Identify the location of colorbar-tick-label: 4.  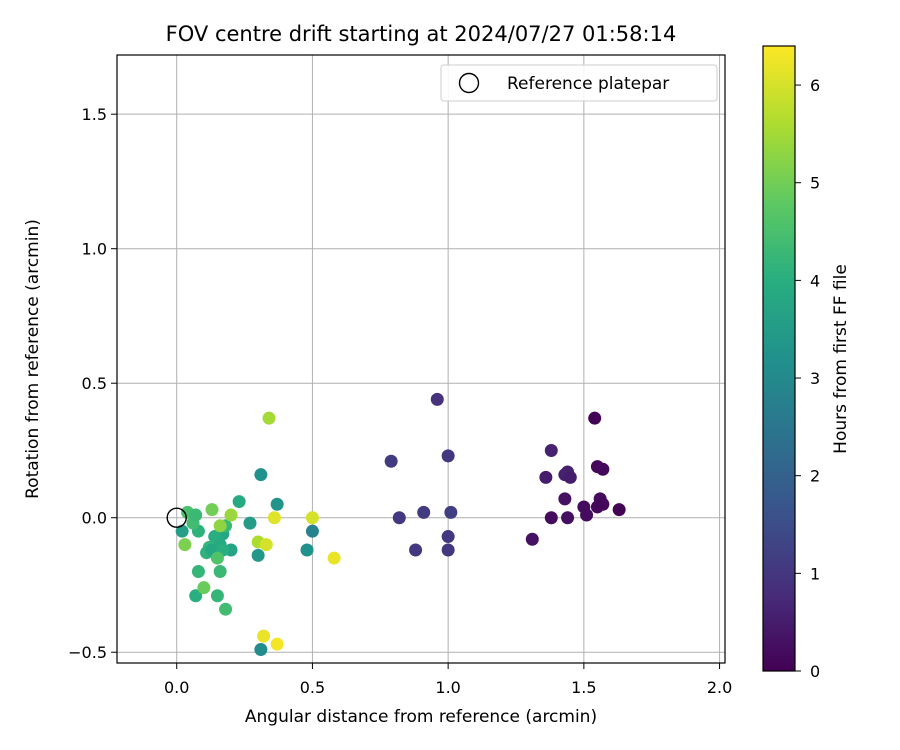
(815, 280).